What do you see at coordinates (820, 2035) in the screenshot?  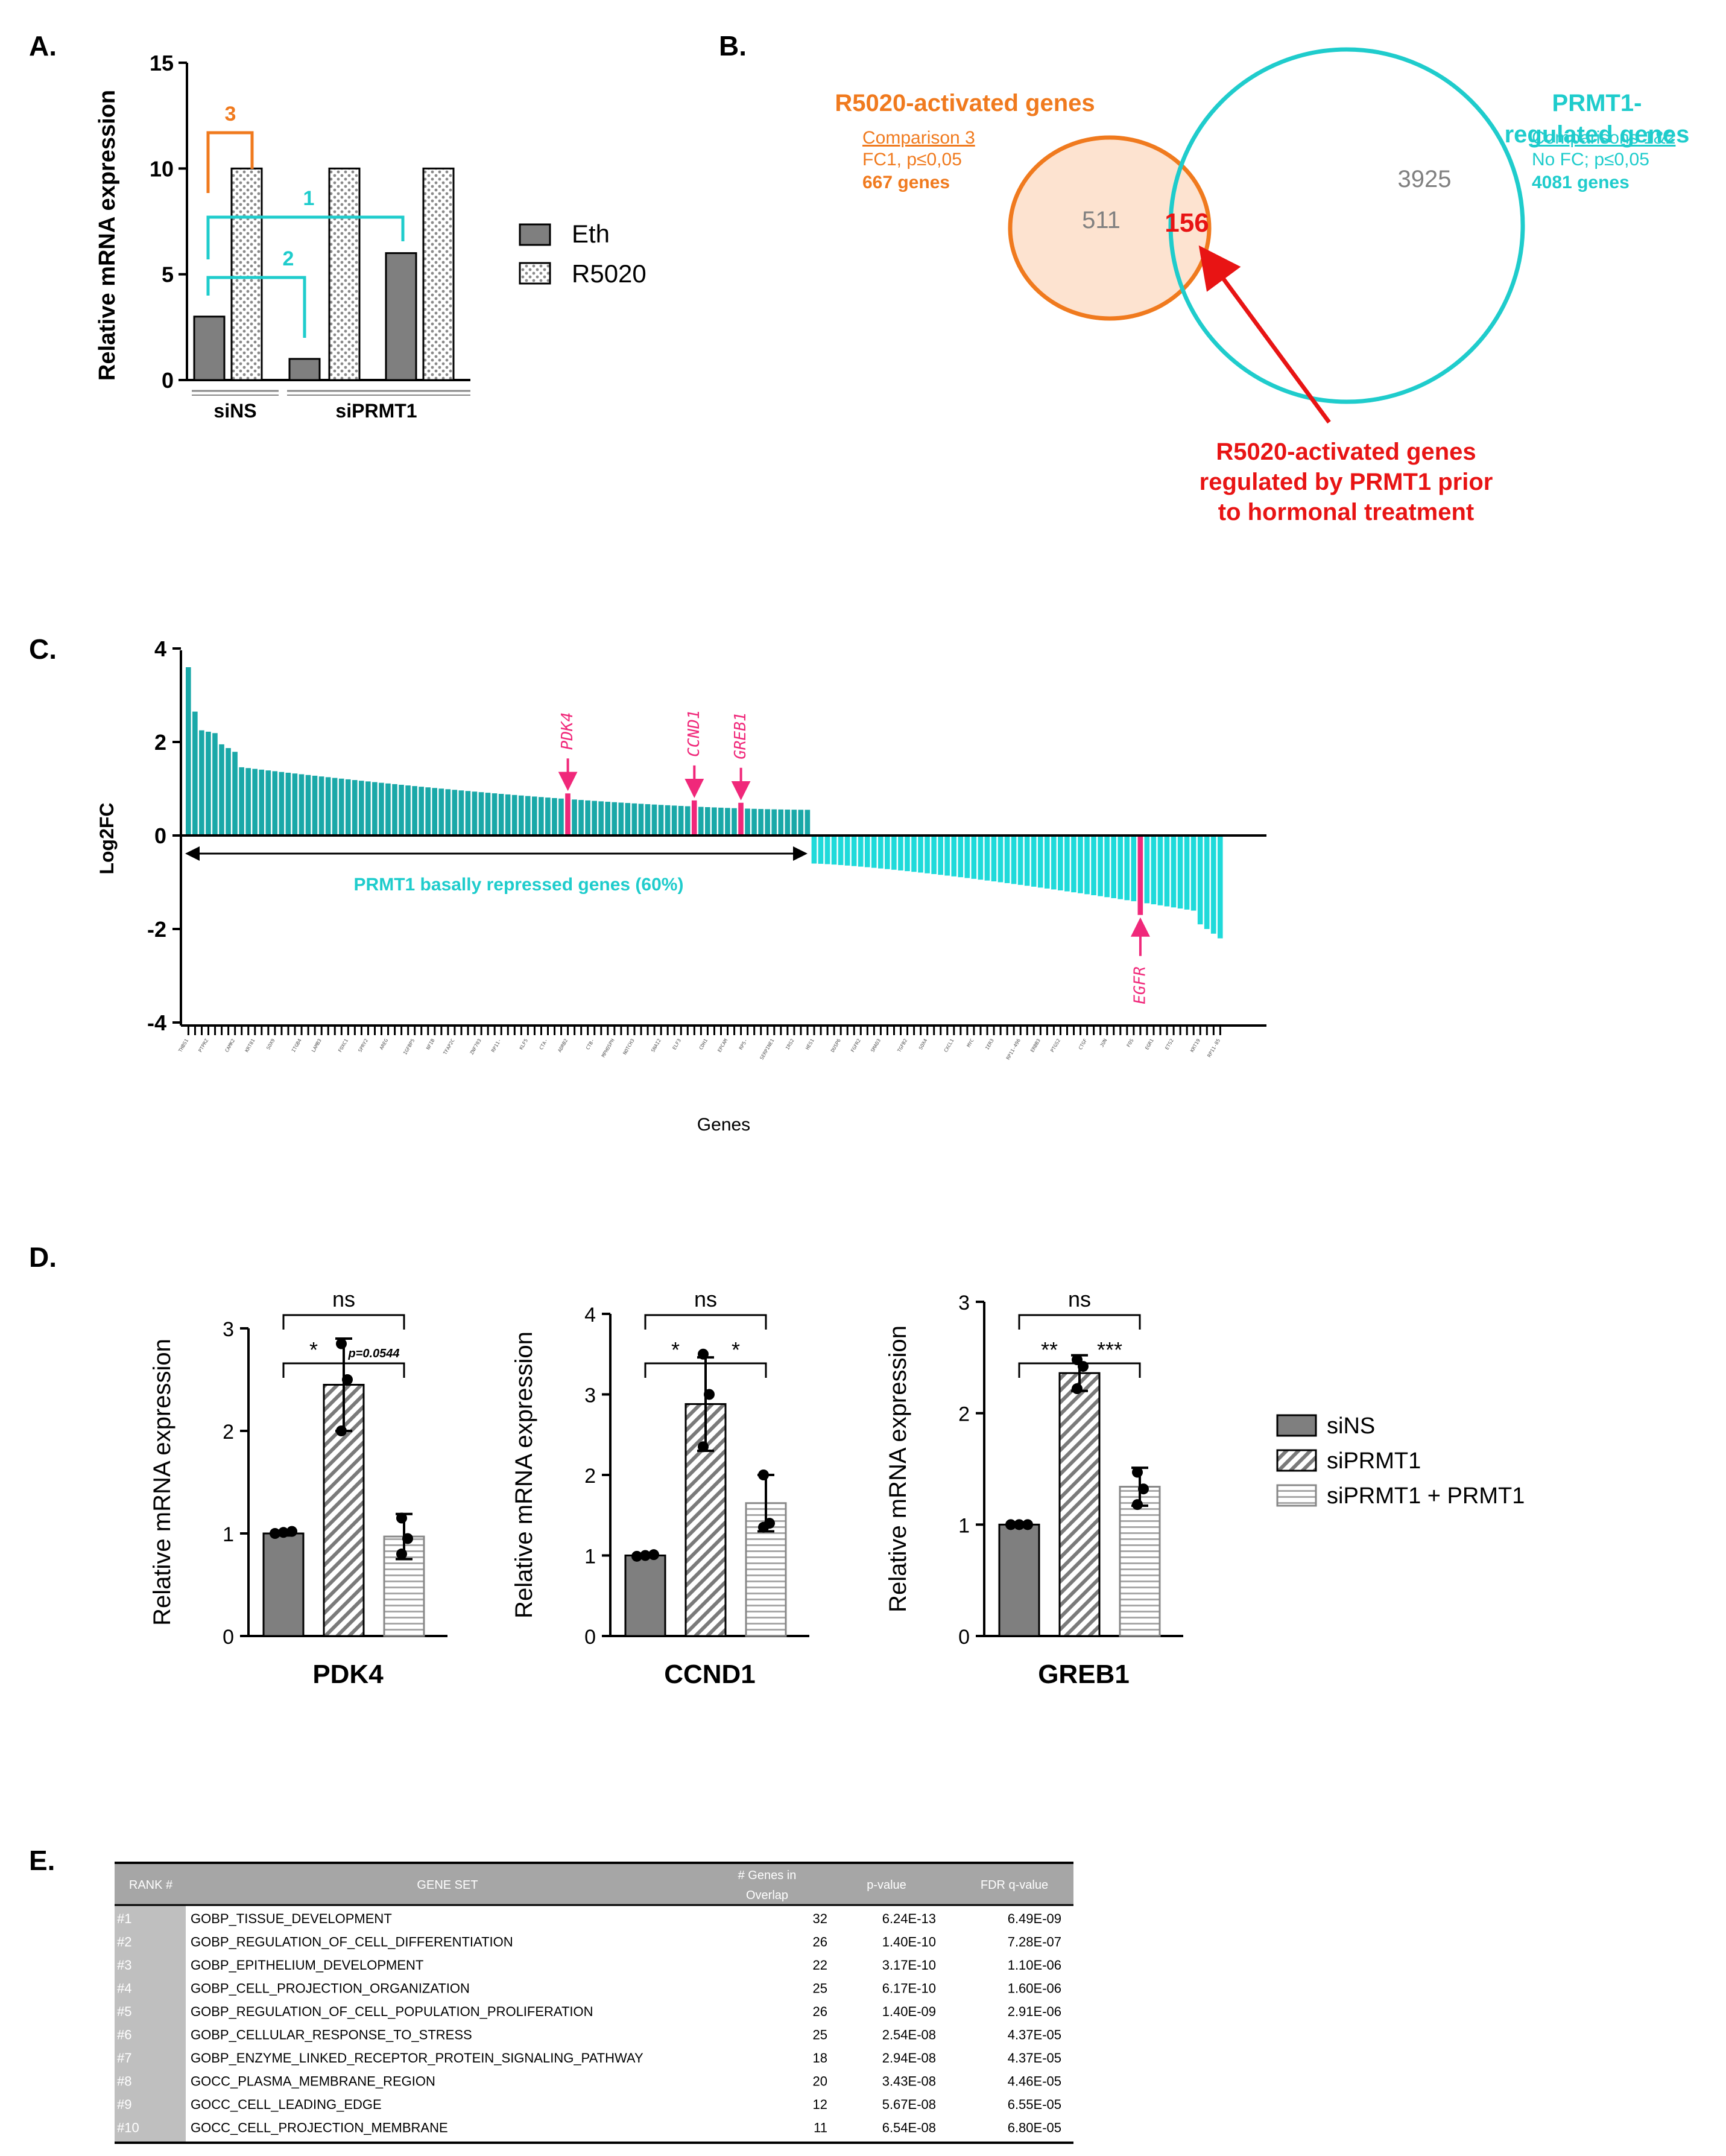 I see `table-cell-overlap: 25` at bounding box center [820, 2035].